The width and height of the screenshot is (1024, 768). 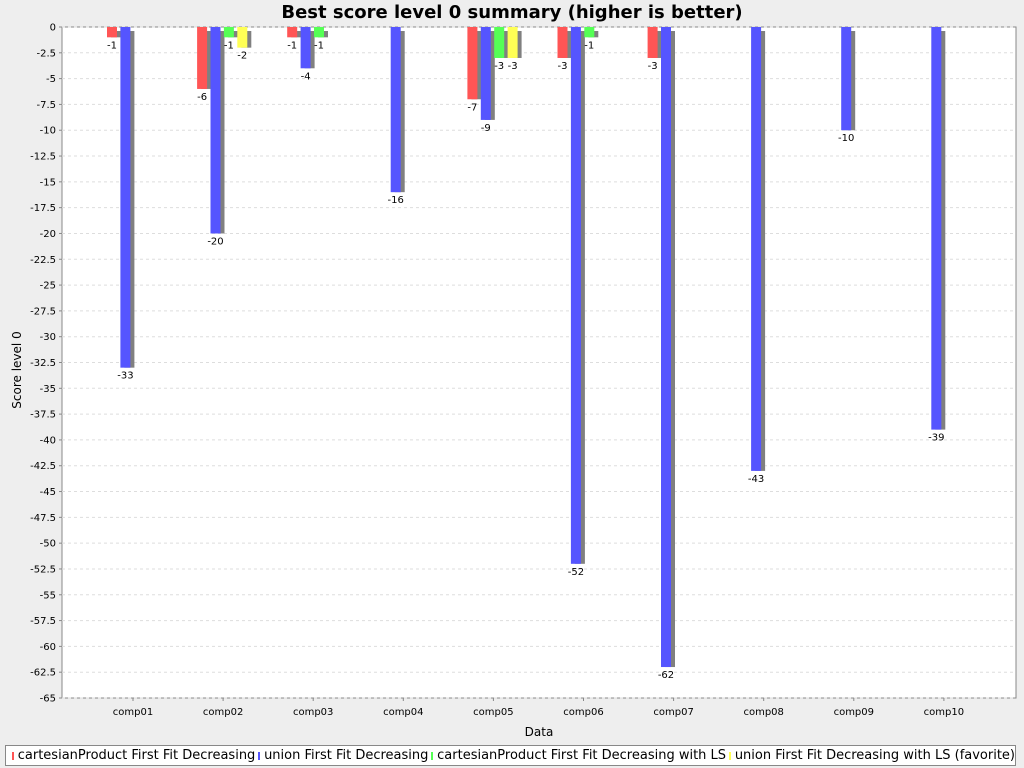 I want to click on y-tick-label: -32.5, so click(x=43, y=363).